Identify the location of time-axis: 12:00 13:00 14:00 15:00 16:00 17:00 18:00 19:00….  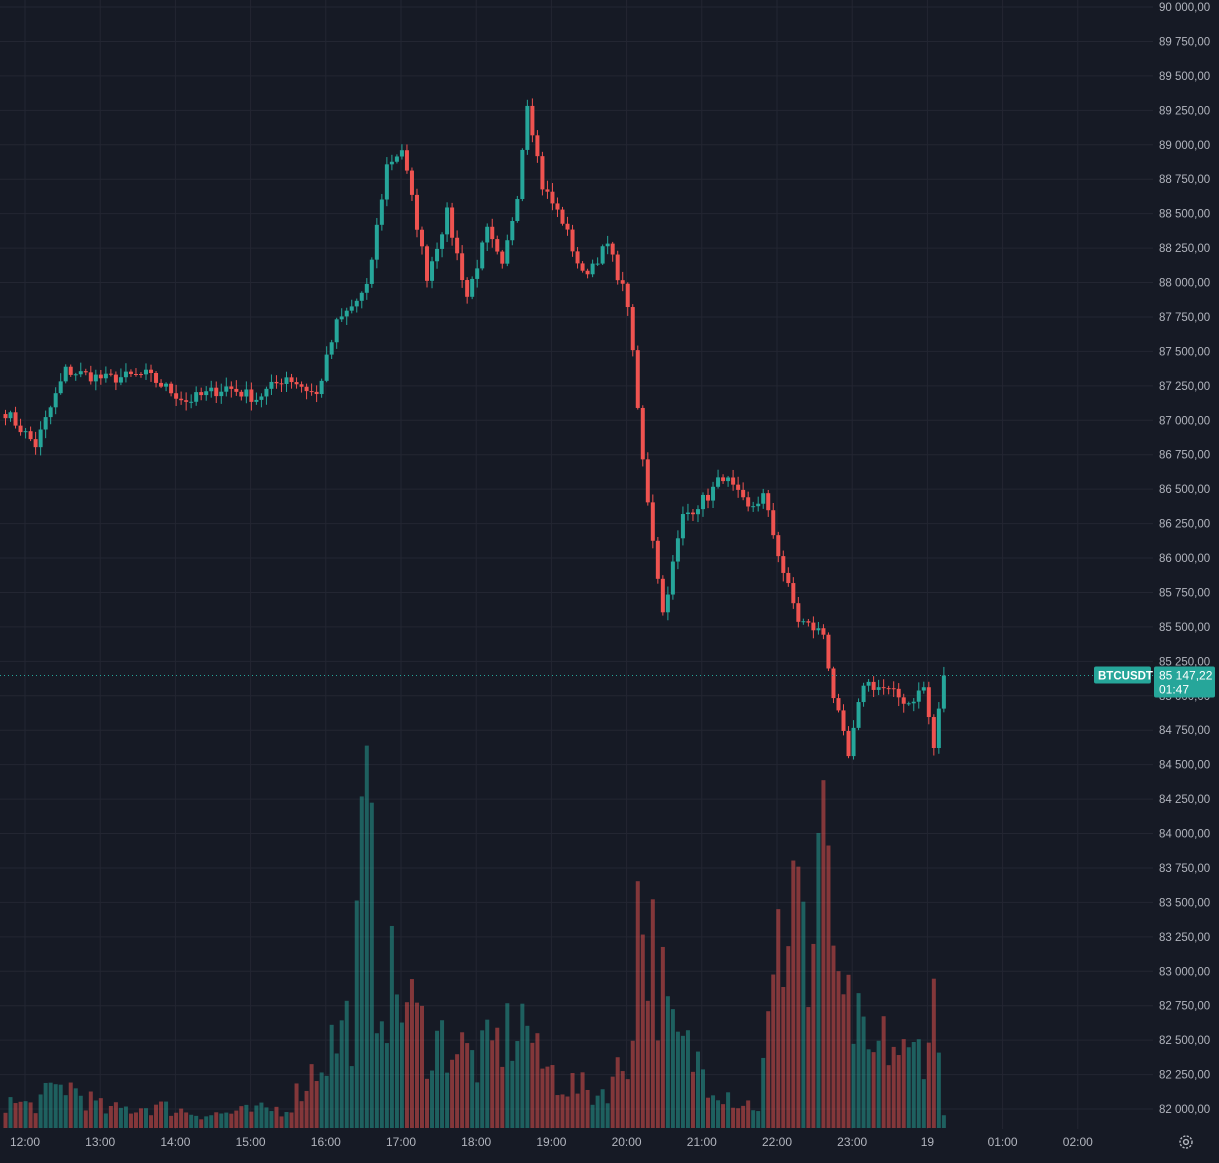
(551, 1142).